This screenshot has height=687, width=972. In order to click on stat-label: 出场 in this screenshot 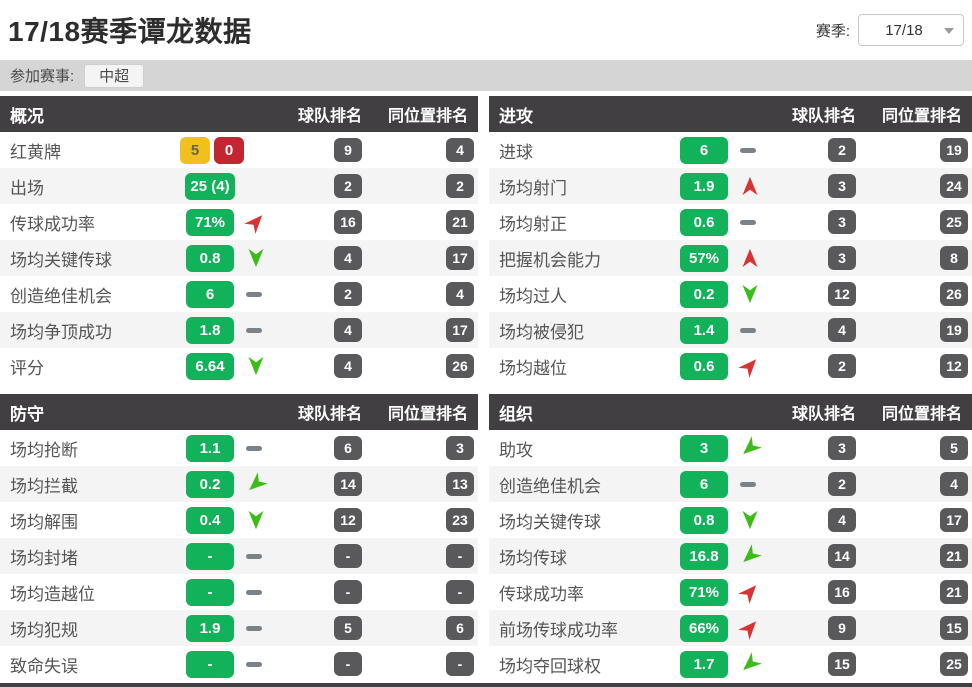, I will do `click(27, 188)`.